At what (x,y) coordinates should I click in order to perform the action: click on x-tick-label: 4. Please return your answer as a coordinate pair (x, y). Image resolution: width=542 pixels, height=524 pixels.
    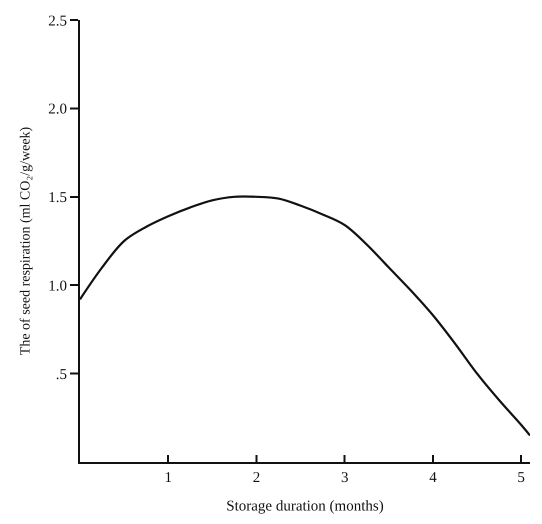
    Looking at the image, I should click on (433, 478).